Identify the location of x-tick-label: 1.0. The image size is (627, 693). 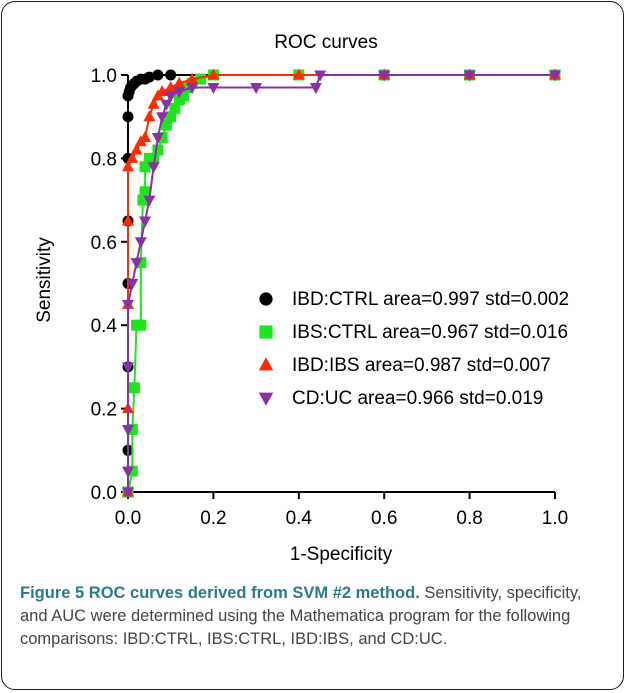
(555, 518).